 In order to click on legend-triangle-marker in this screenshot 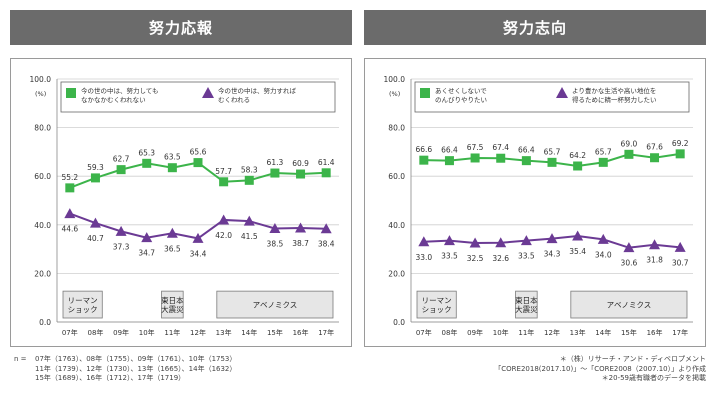, I will do `click(562, 92)`.